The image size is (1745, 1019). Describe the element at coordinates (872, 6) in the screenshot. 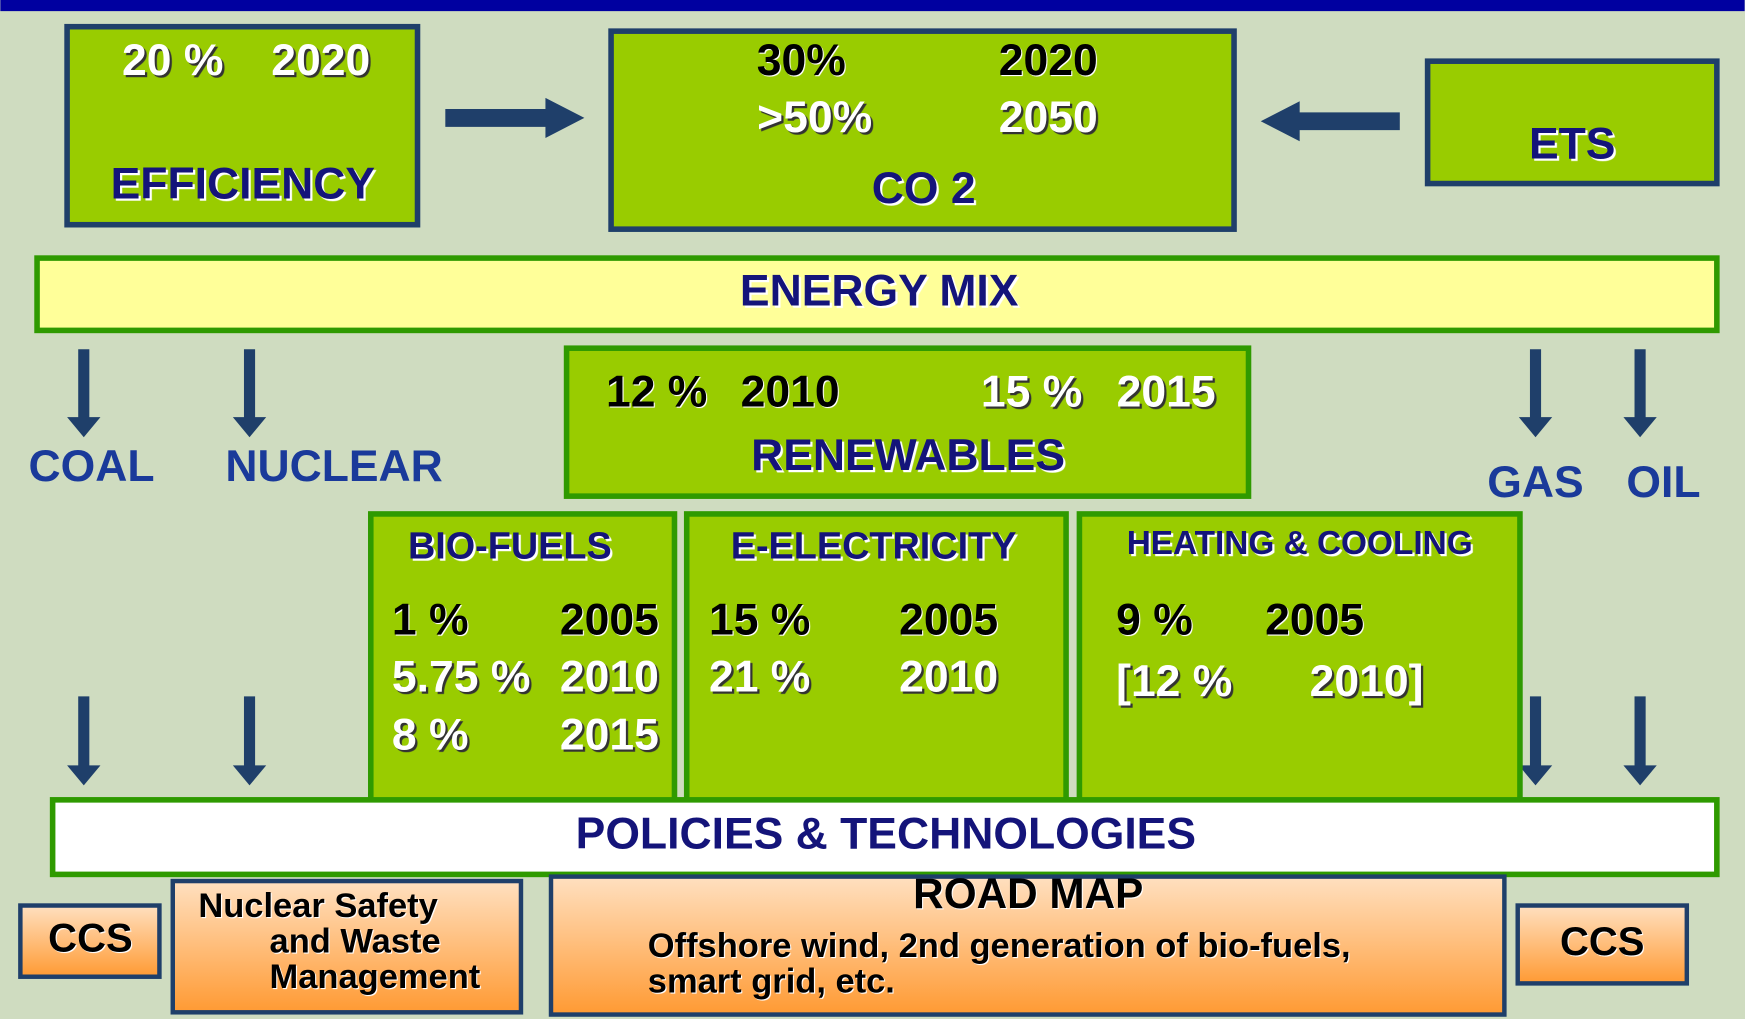

I see `top-bar` at that location.